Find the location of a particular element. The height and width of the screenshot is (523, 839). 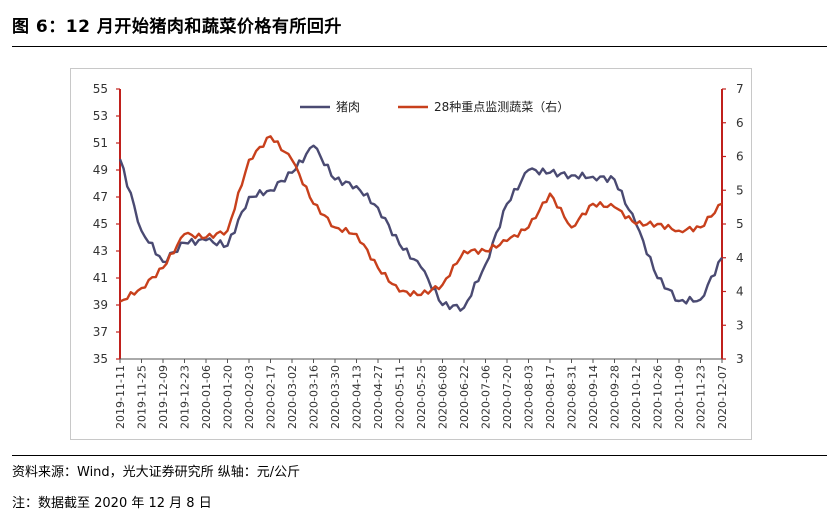

date-note: 注：数据截至 2020 年 12 月 8 日 is located at coordinates (112, 503).